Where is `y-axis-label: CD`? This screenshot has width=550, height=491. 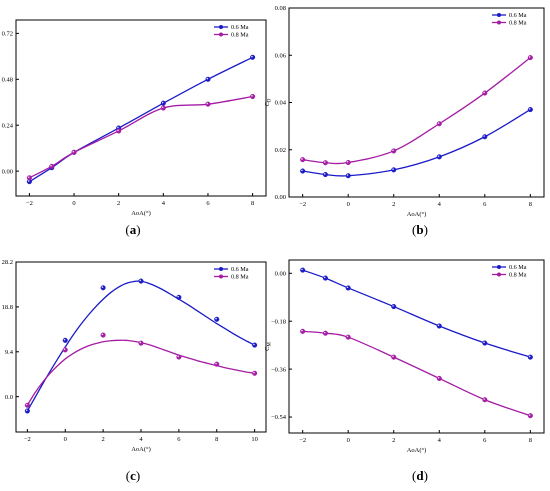 y-axis-label: CD is located at coordinates (268, 102).